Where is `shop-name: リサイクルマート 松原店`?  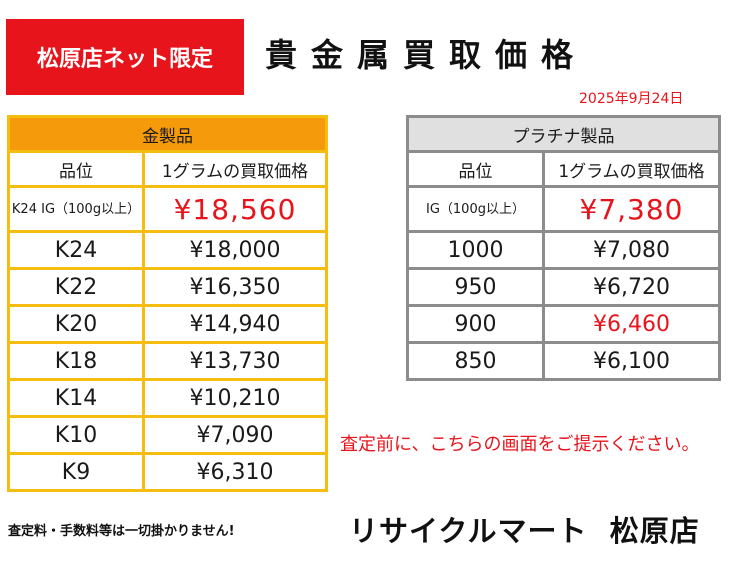
shop-name: リサイクルマート 松原店 is located at coordinates (524, 531).